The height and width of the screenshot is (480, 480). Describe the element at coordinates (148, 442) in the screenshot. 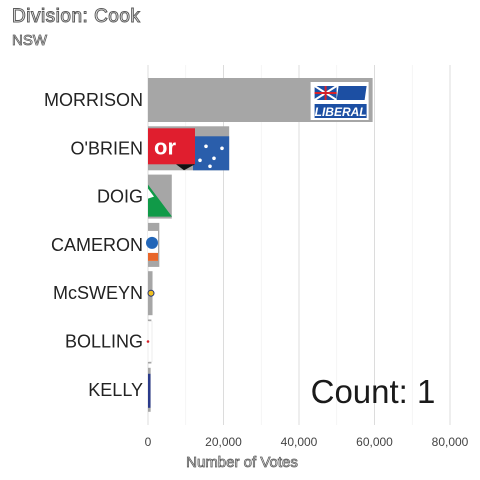

I see `x-tick-label: 0` at that location.